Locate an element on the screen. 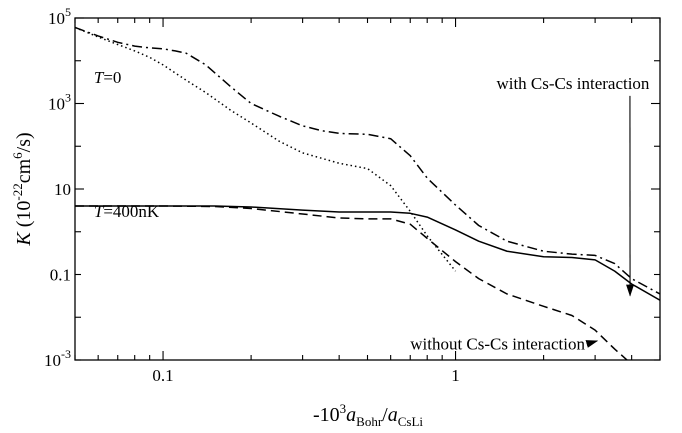  annotation-without: without Cs-Cs interaction is located at coordinates (497, 344).